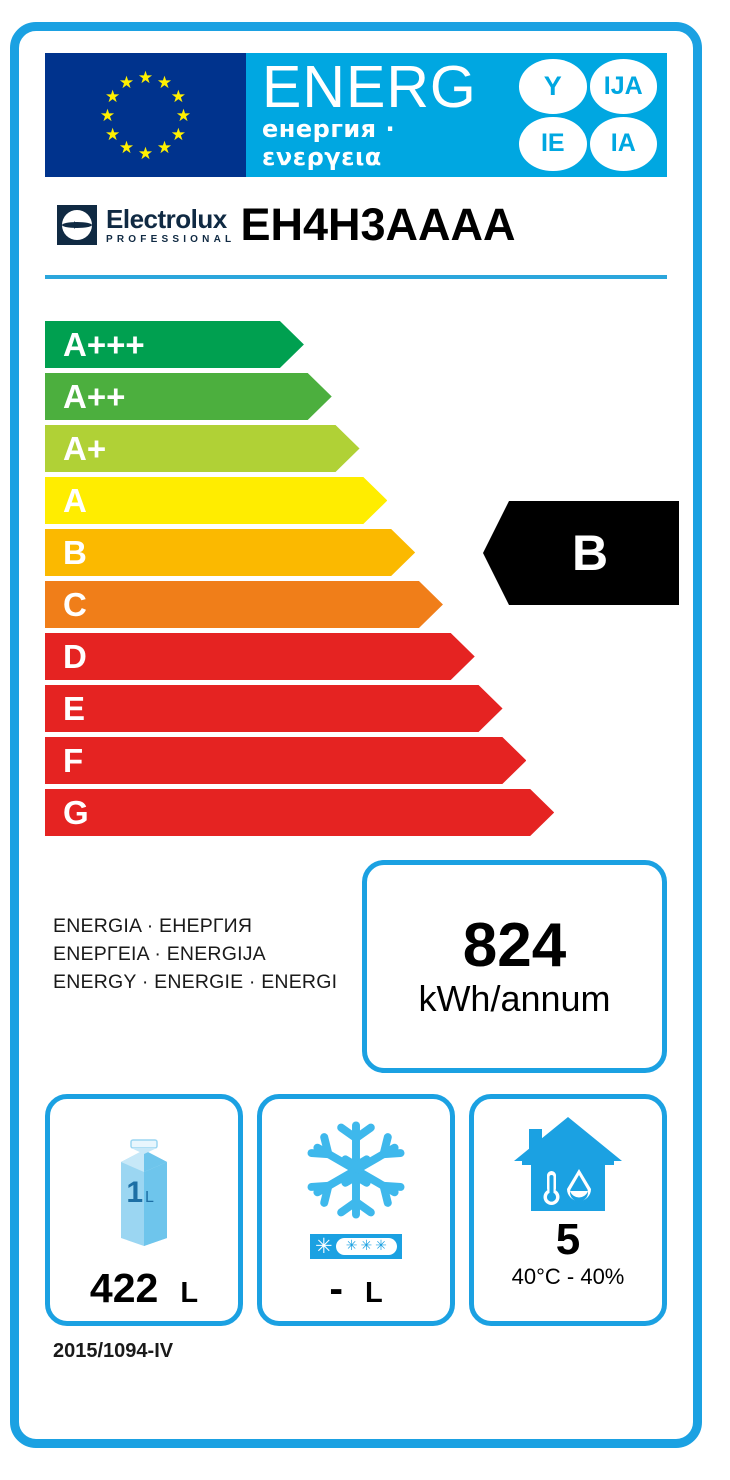  I want to click on snowflake-icon, so click(356, 1172).